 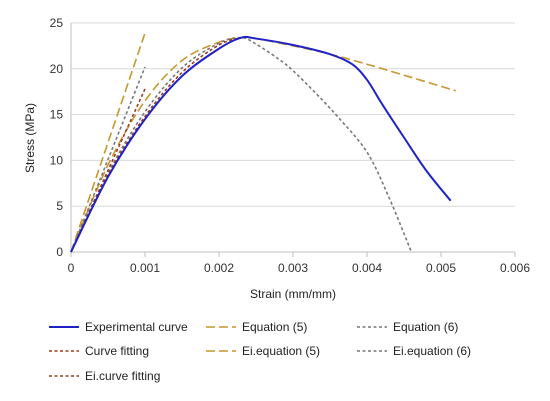 What do you see at coordinates (117, 351) in the screenshot?
I see `legend-label: Curve fitting` at bounding box center [117, 351].